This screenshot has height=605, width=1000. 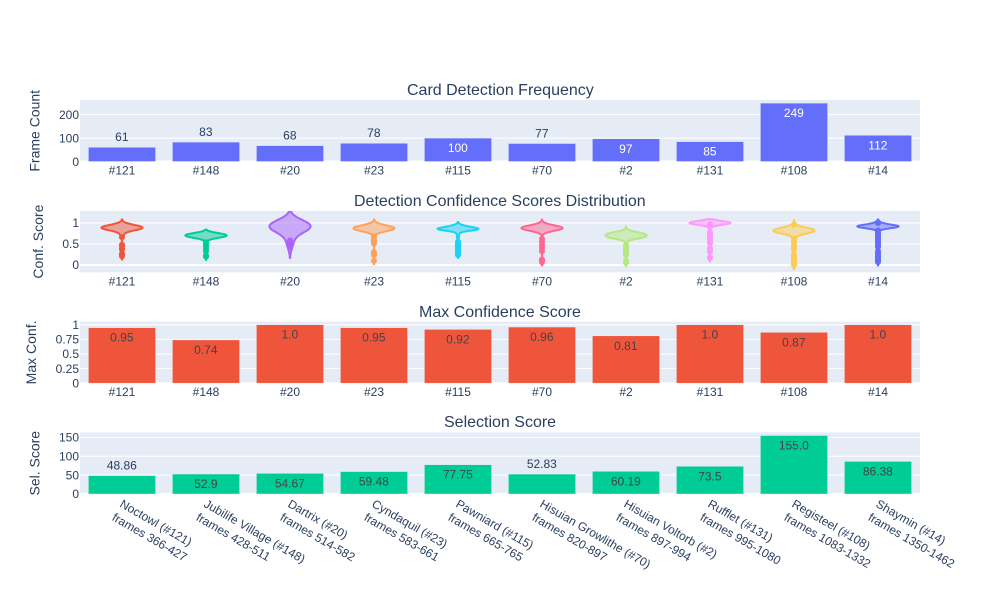 What do you see at coordinates (290, 483) in the screenshot?
I see `svg-text: 54.67` at bounding box center [290, 483].